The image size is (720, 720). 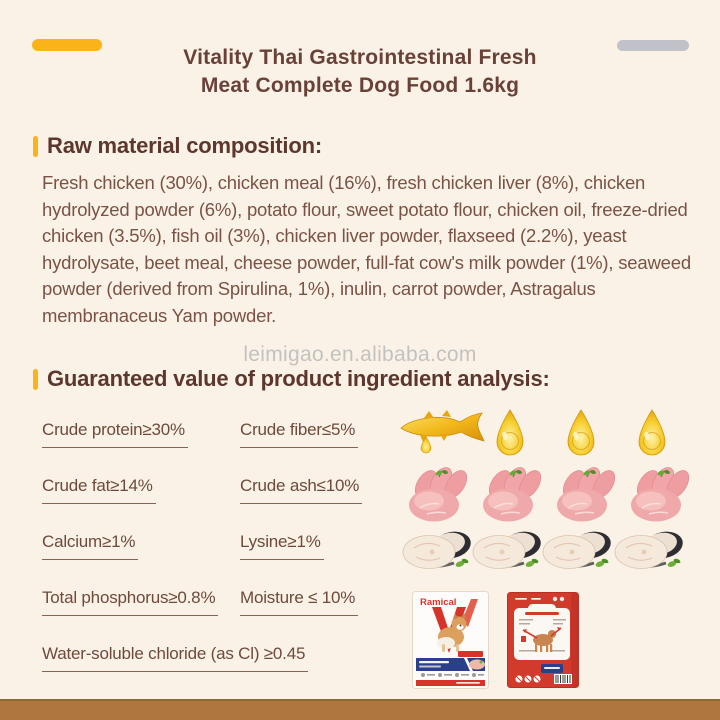 I want to click on spec-crude-ash: Crude ash≤10%, so click(x=301, y=490).